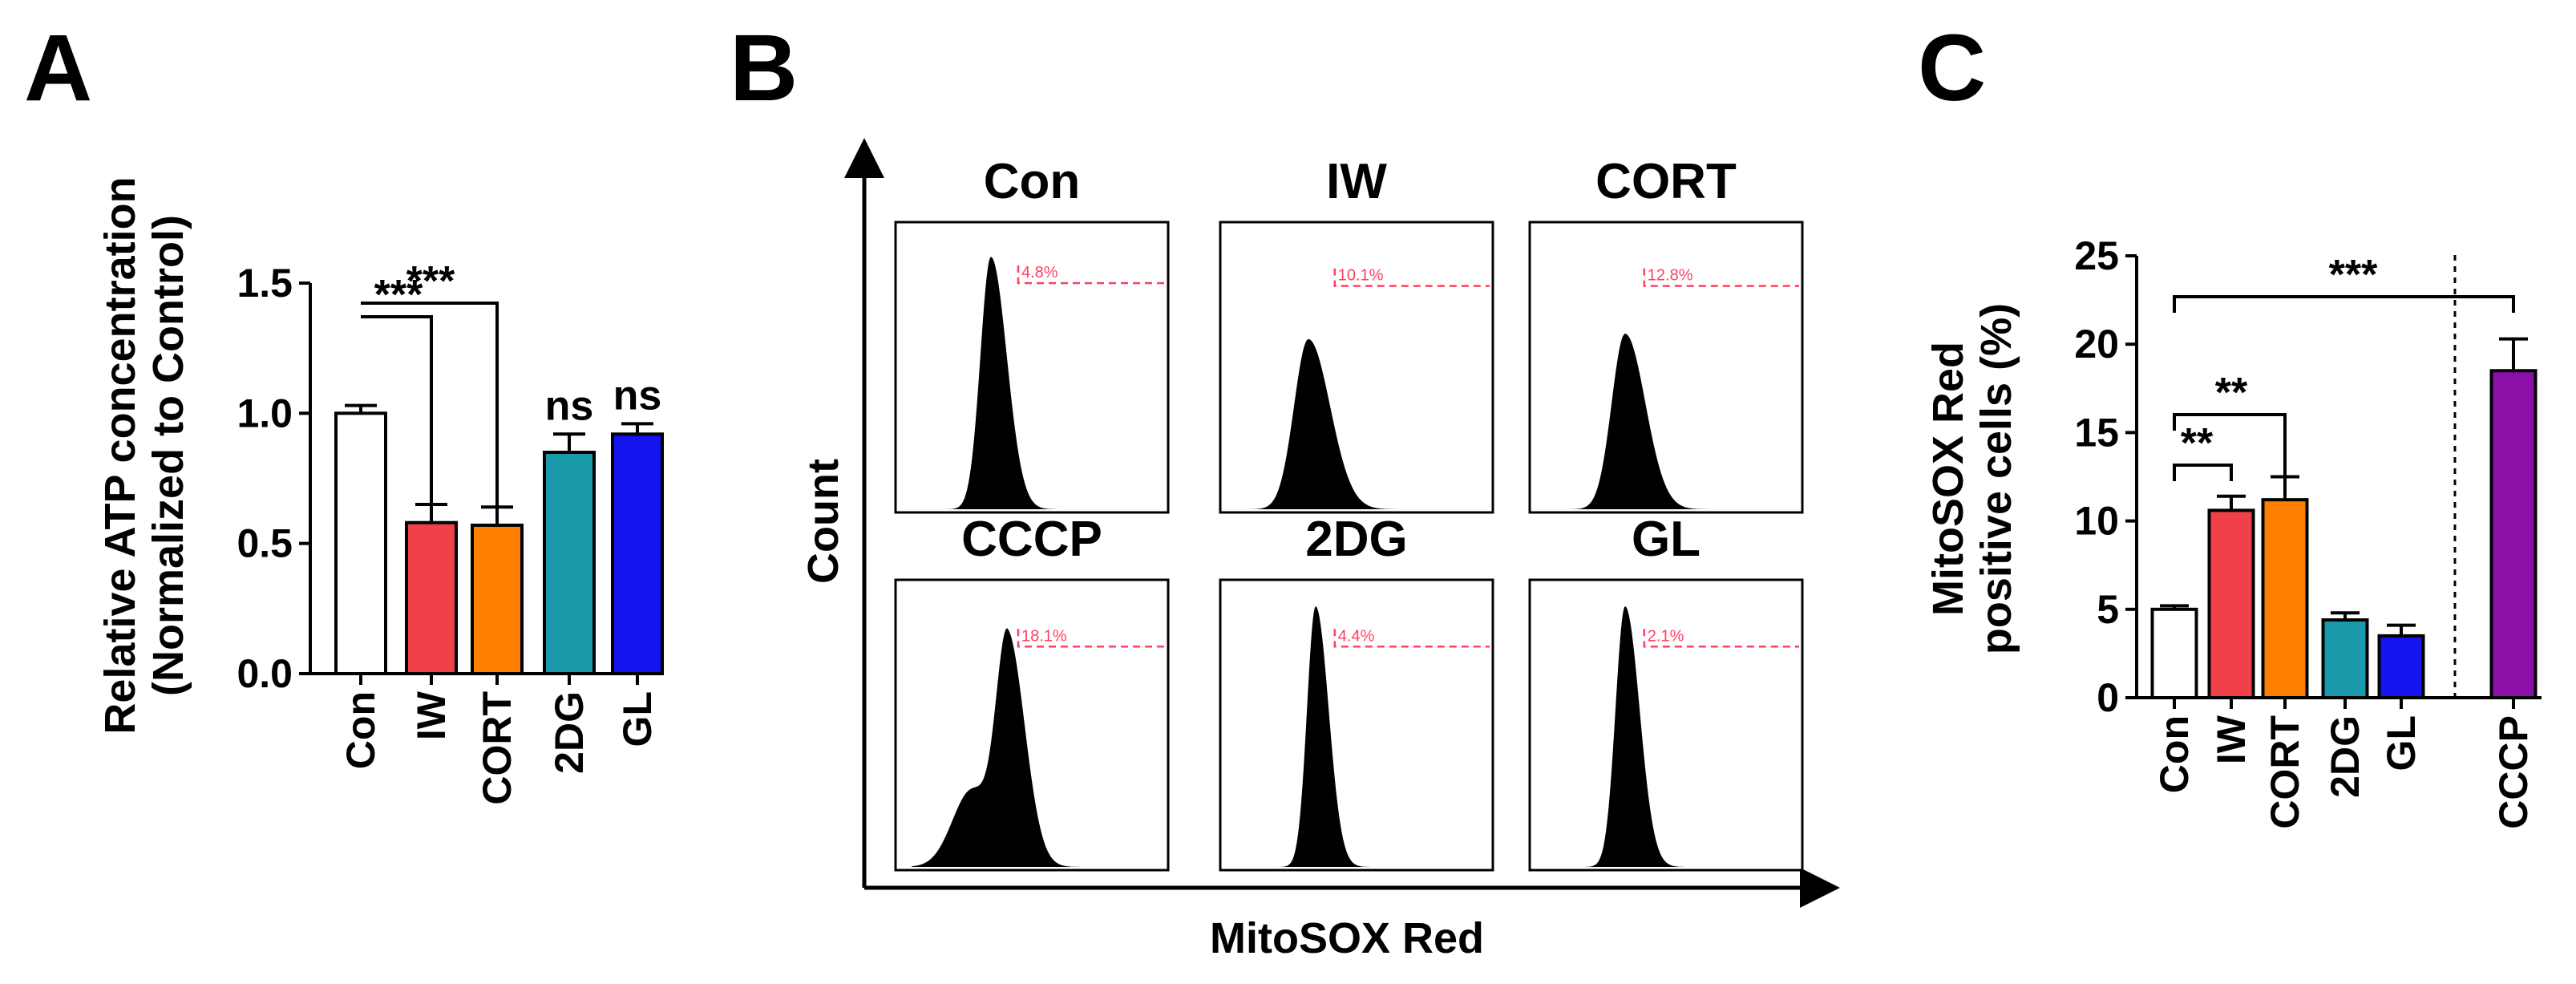 Image resolution: width=2576 pixels, height=984 pixels. What do you see at coordinates (265, 284) in the screenshot?
I see `y-tick-label: 1.5` at bounding box center [265, 284].